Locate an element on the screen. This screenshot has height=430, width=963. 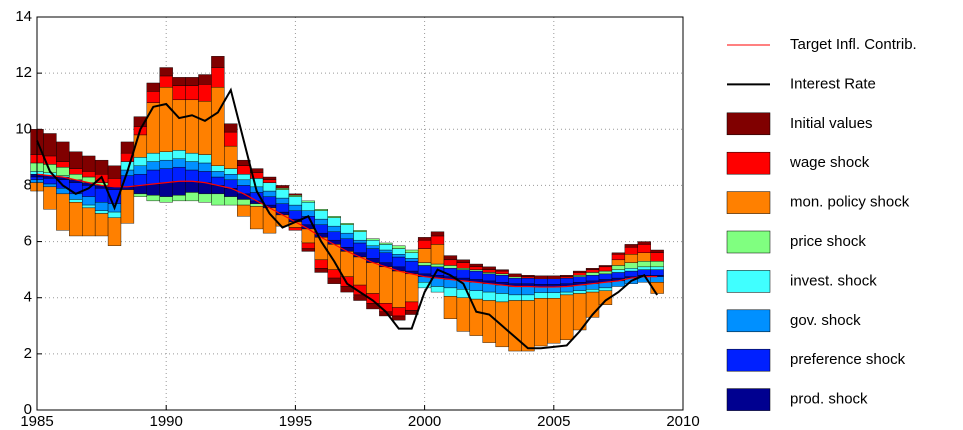
x-tick-label: 1995 is located at coordinates (295, 421).